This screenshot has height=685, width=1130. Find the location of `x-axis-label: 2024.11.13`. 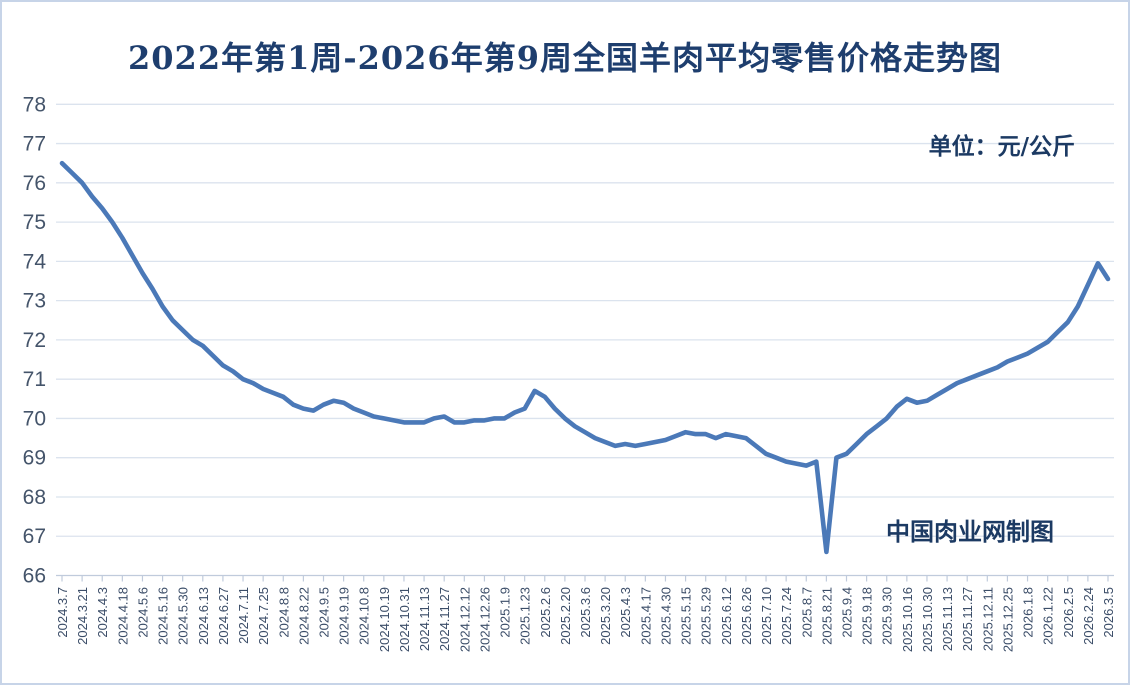

x-axis-label: 2024.11.13 is located at coordinates (424, 619).